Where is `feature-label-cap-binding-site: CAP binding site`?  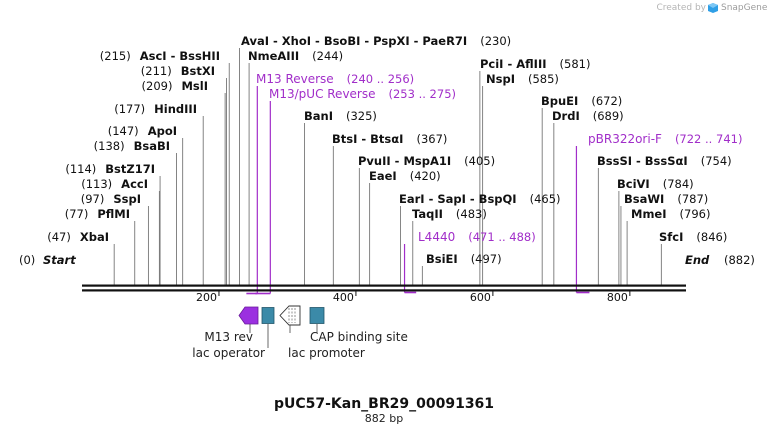
feature-label-cap-binding-site: CAP binding site is located at coordinates (359, 337).